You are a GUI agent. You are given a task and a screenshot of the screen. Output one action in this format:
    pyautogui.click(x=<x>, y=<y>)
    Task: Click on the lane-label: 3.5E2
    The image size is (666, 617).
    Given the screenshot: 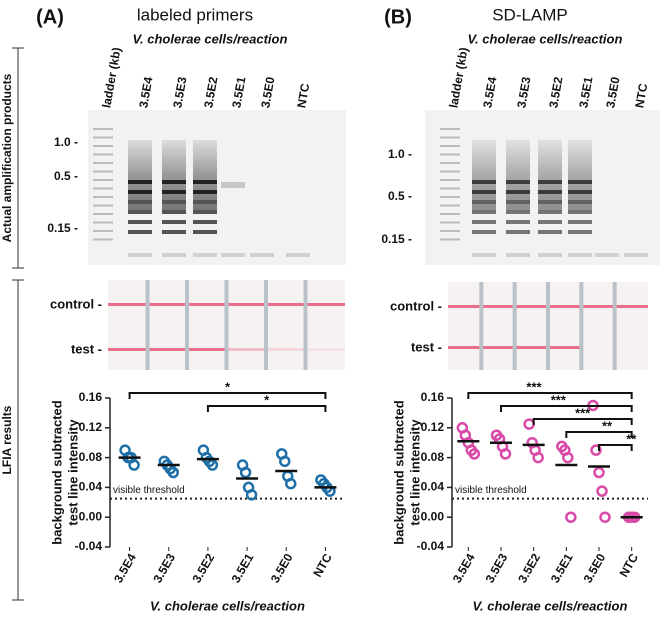 What is the action you would take?
    pyautogui.click(x=555, y=92)
    